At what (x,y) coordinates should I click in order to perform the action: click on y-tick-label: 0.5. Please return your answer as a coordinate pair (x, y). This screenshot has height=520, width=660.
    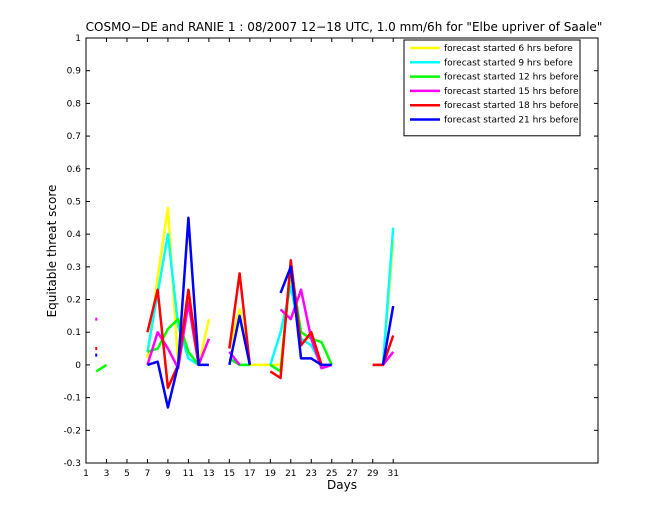
    Looking at the image, I should click on (74, 202).